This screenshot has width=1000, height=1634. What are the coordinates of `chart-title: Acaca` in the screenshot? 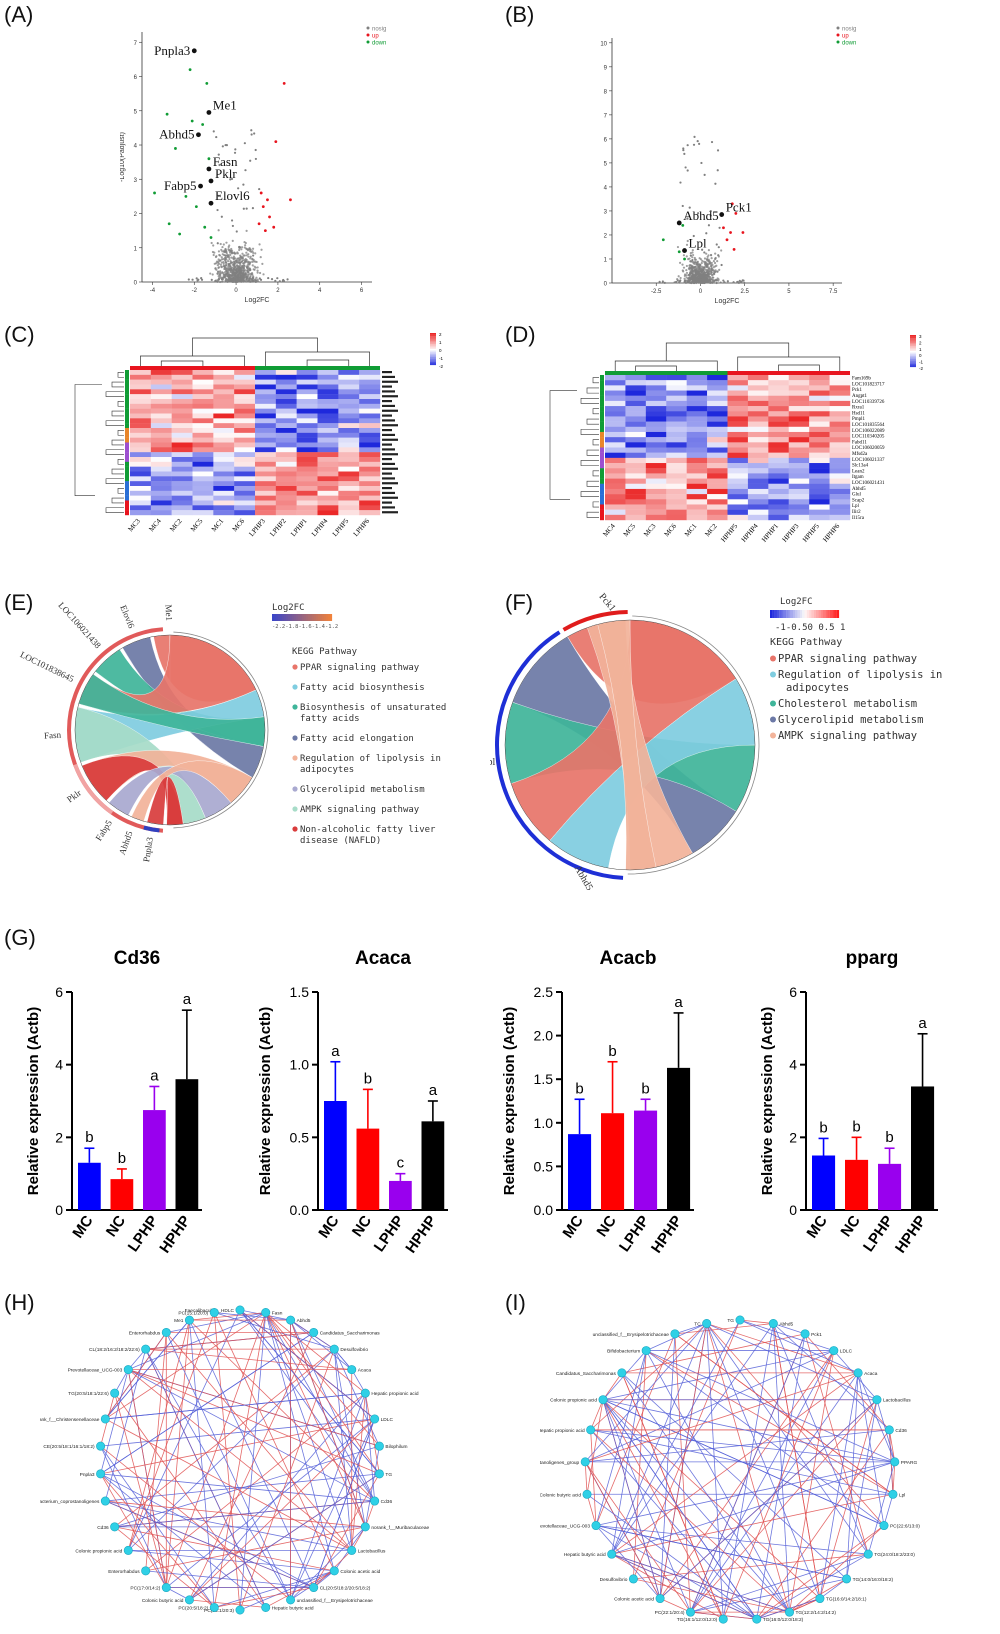 It's located at (383, 958).